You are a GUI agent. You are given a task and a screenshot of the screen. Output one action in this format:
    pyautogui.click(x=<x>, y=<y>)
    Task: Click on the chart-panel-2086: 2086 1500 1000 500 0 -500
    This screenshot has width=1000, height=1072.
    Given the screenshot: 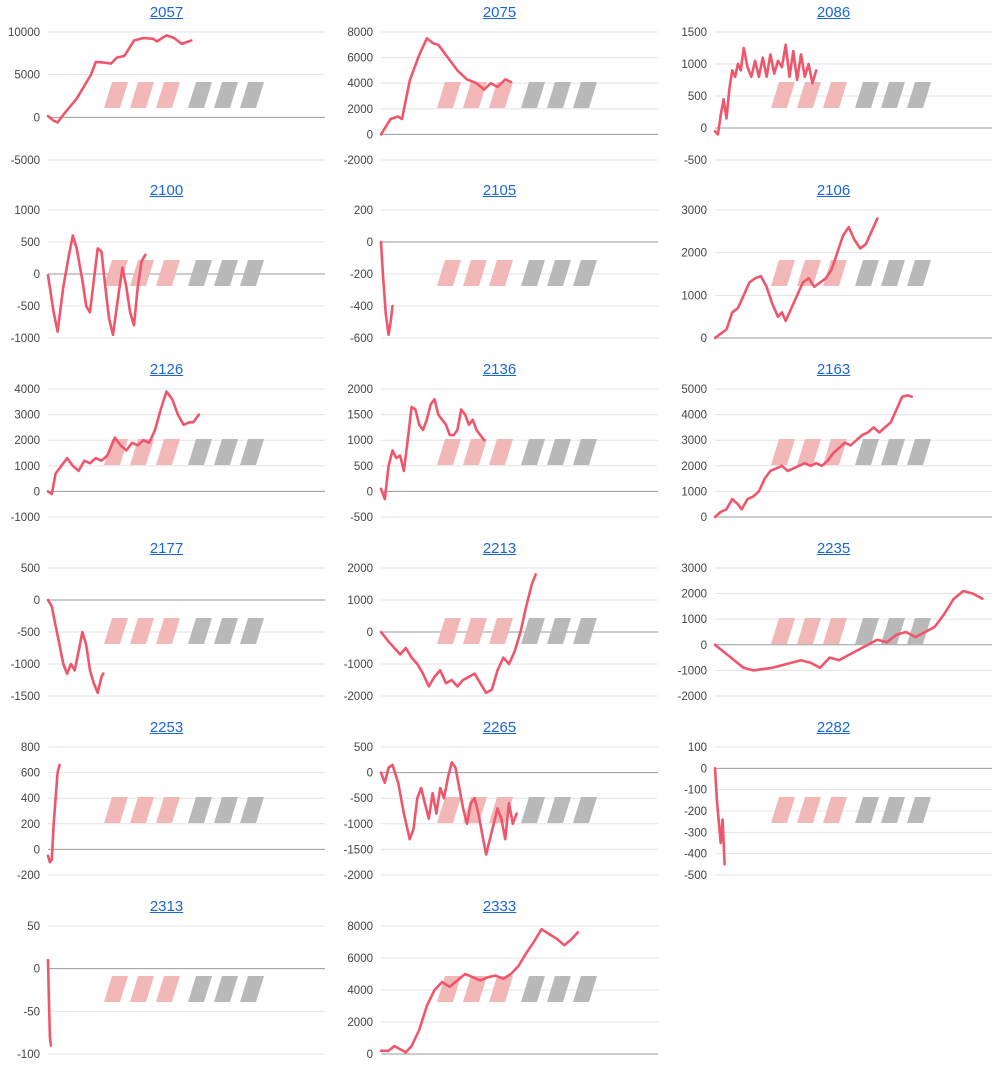 What is the action you would take?
    pyautogui.click(x=833, y=89)
    